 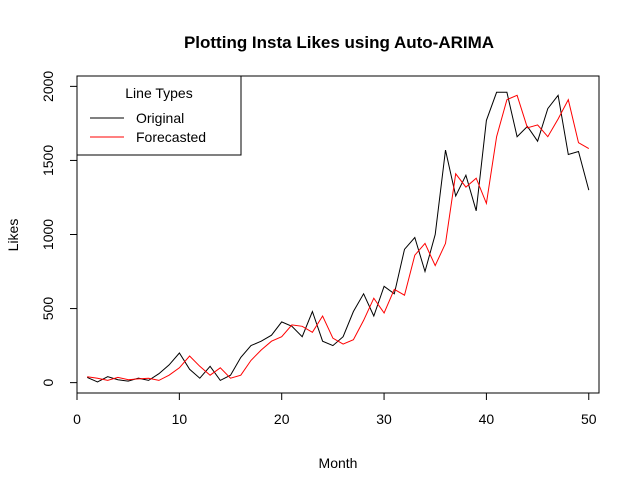 What do you see at coordinates (339, 42) in the screenshot?
I see `chart-title: Plotting Insta Likes using Auto-ARIMA` at bounding box center [339, 42].